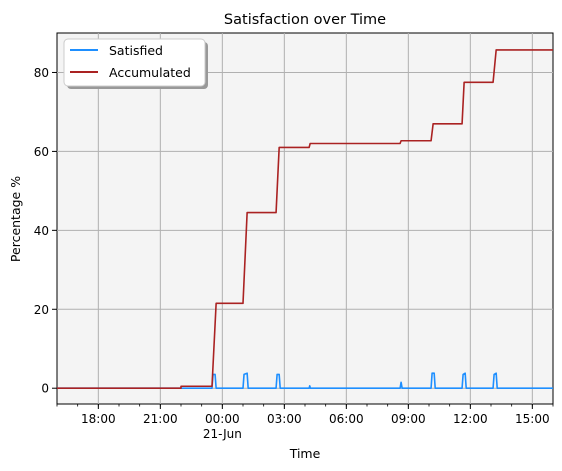 The height and width of the screenshot is (471, 562). What do you see at coordinates (222, 419) in the screenshot?
I see `x-tick-label: 00:00` at bounding box center [222, 419].